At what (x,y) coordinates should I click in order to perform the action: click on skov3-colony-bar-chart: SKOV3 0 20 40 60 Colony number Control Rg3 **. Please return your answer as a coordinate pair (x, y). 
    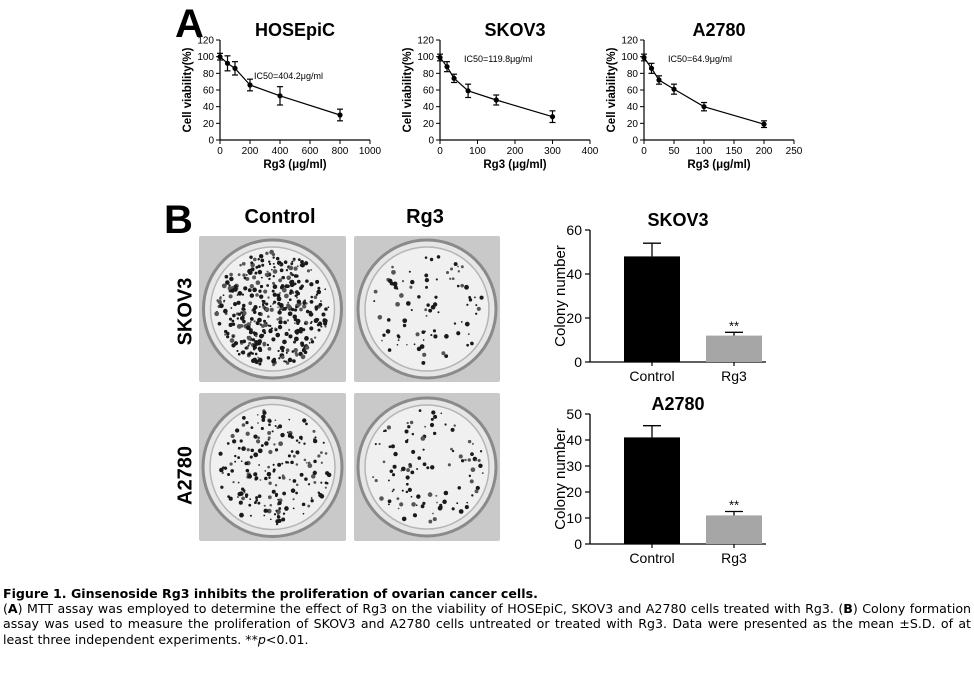
    Looking at the image, I should click on (659, 297).